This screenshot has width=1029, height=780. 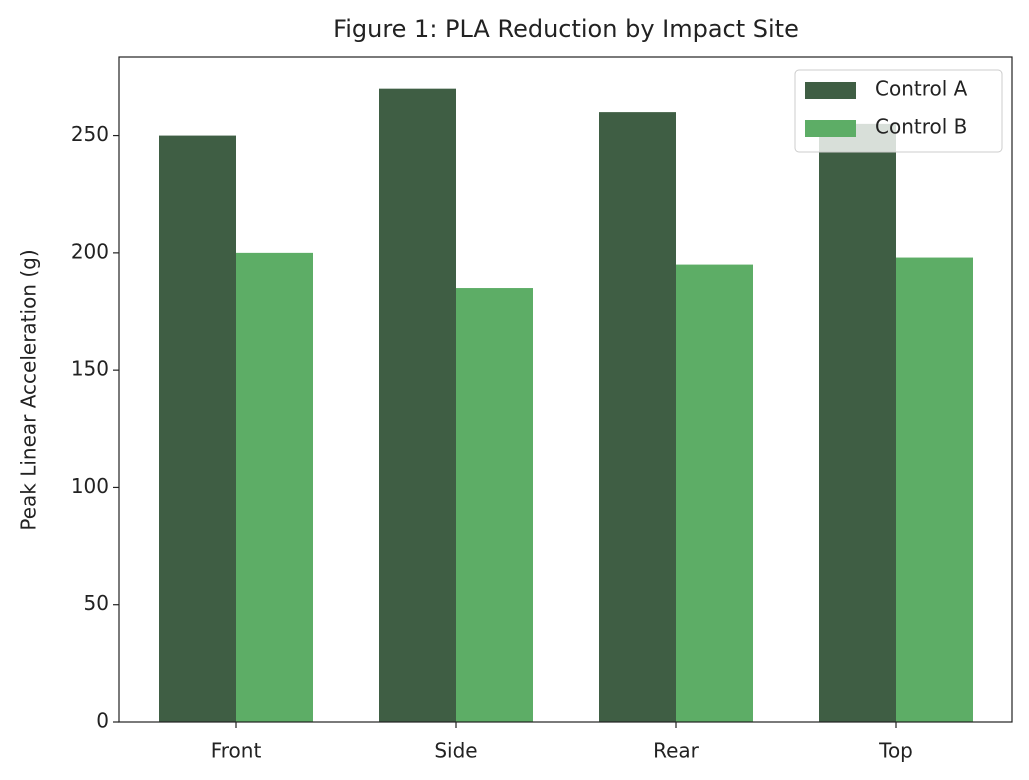 What do you see at coordinates (921, 89) in the screenshot?
I see `legend-label: Control A` at bounding box center [921, 89].